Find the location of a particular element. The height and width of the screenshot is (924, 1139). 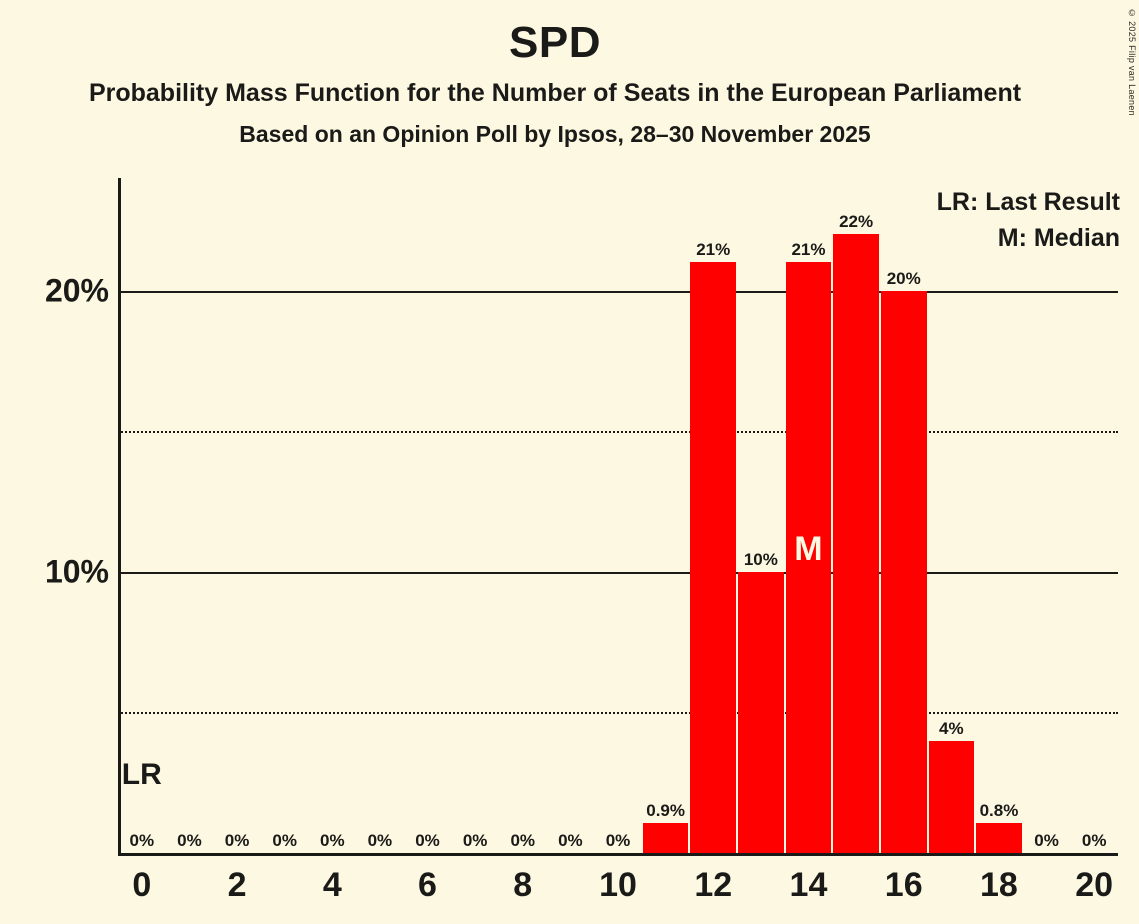

bar-value-label-6: 0% is located at coordinates (427, 840).